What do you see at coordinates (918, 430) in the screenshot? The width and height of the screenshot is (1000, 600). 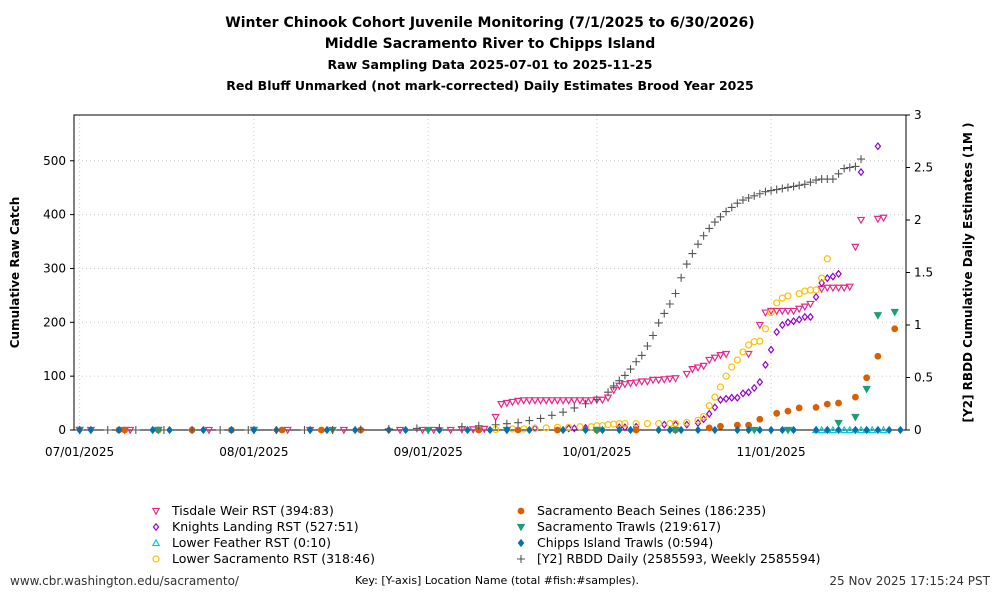 I see `y2-tick-label: 0` at bounding box center [918, 430].